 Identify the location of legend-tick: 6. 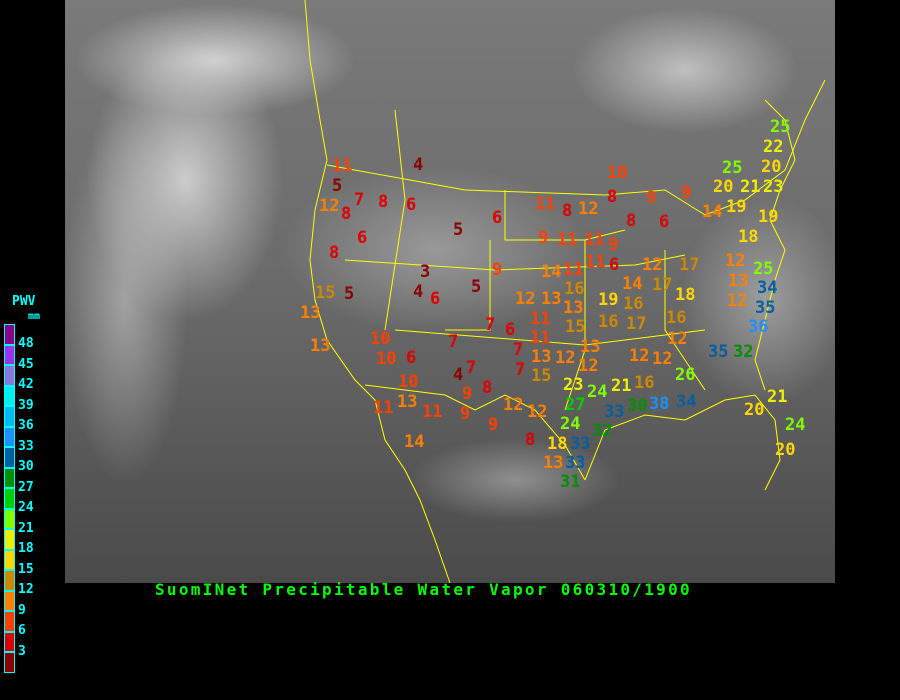
(22, 630).